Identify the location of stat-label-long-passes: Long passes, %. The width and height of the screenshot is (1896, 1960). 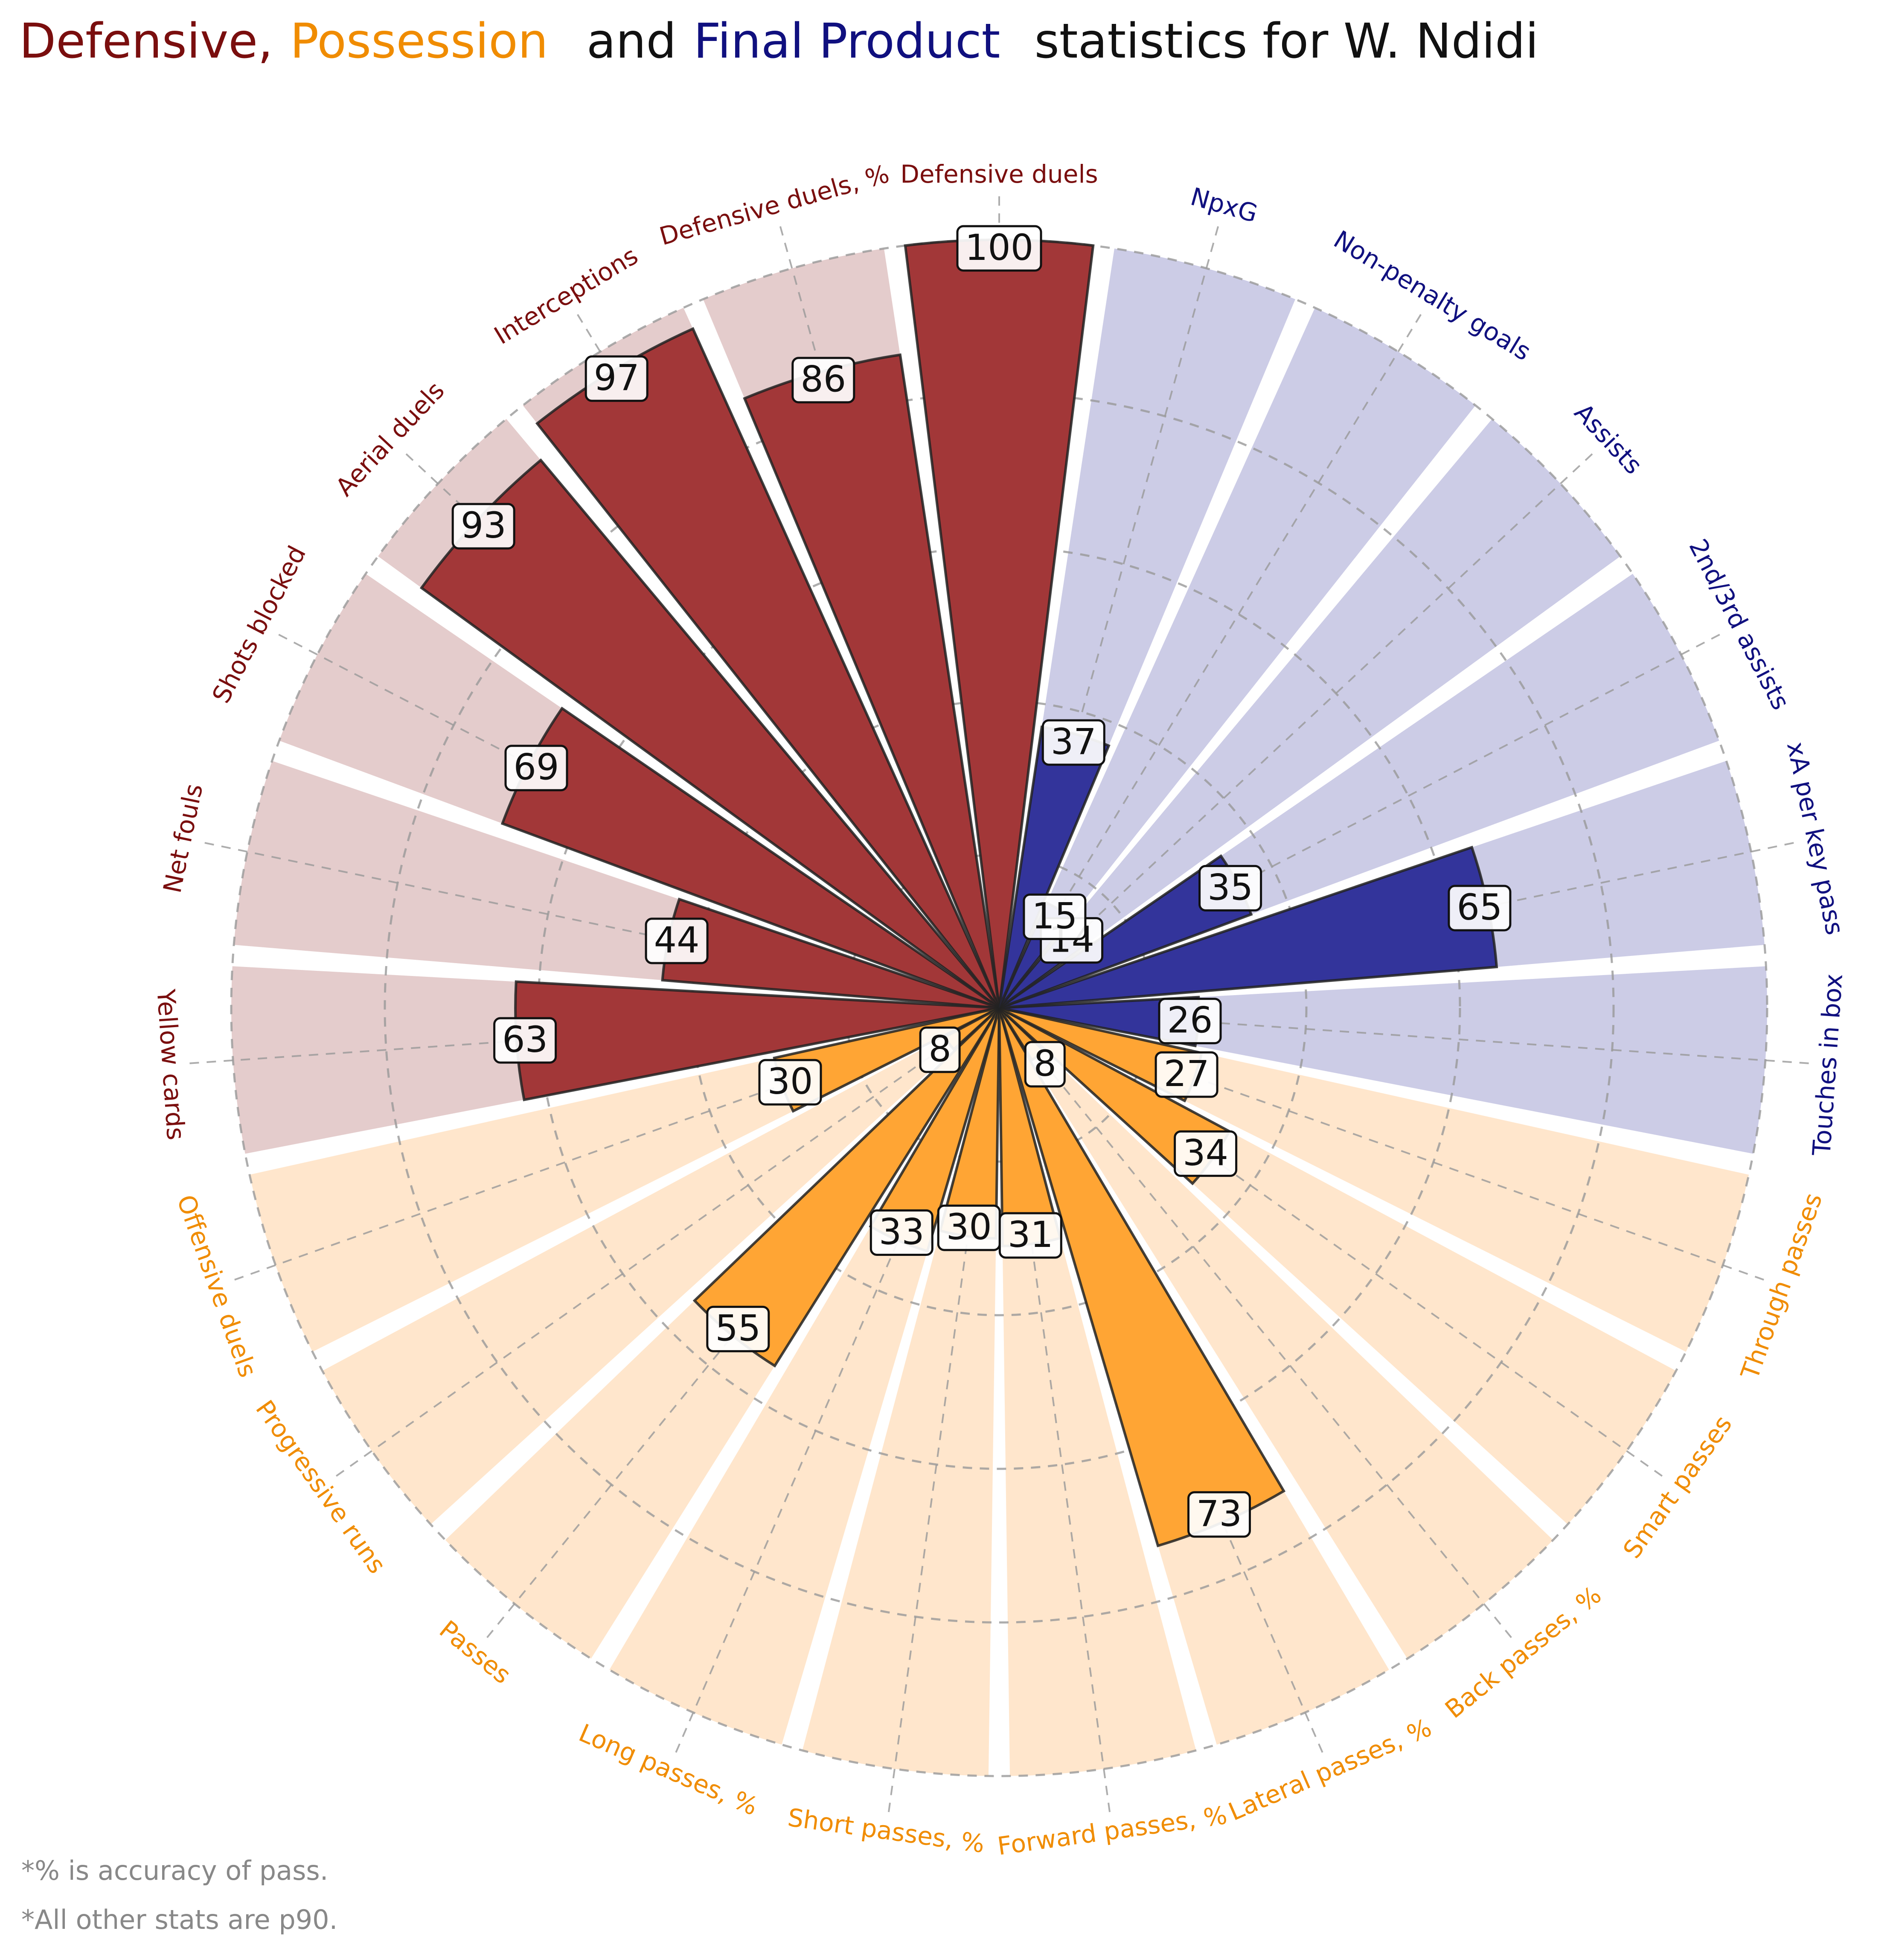
(668, 1769).